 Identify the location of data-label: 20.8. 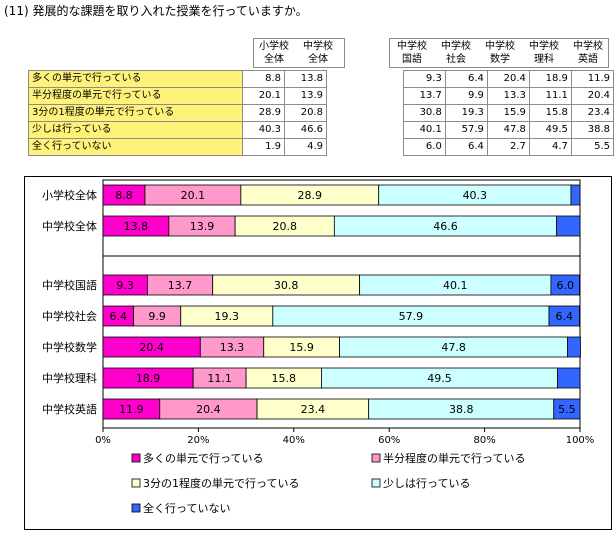
(284, 226).